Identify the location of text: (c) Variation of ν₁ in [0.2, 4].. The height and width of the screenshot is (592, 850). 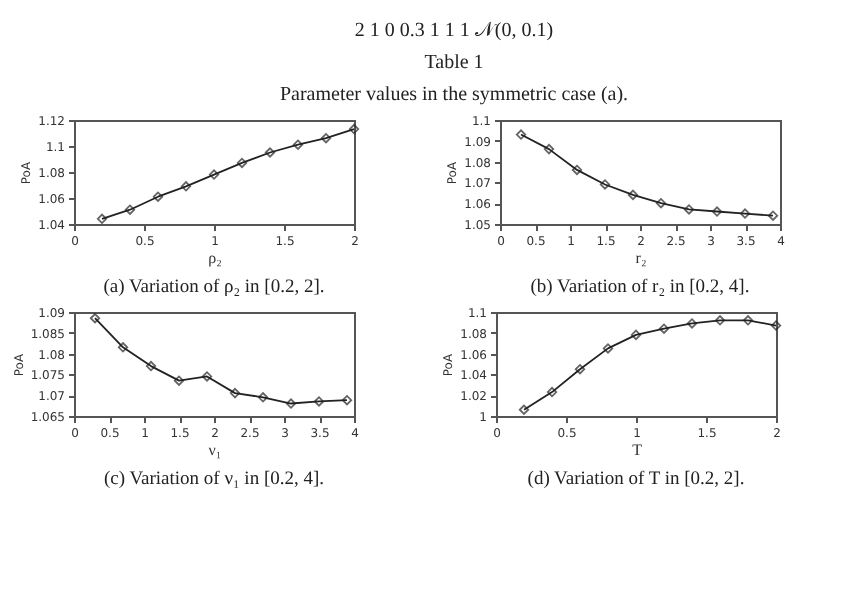
(214, 480).